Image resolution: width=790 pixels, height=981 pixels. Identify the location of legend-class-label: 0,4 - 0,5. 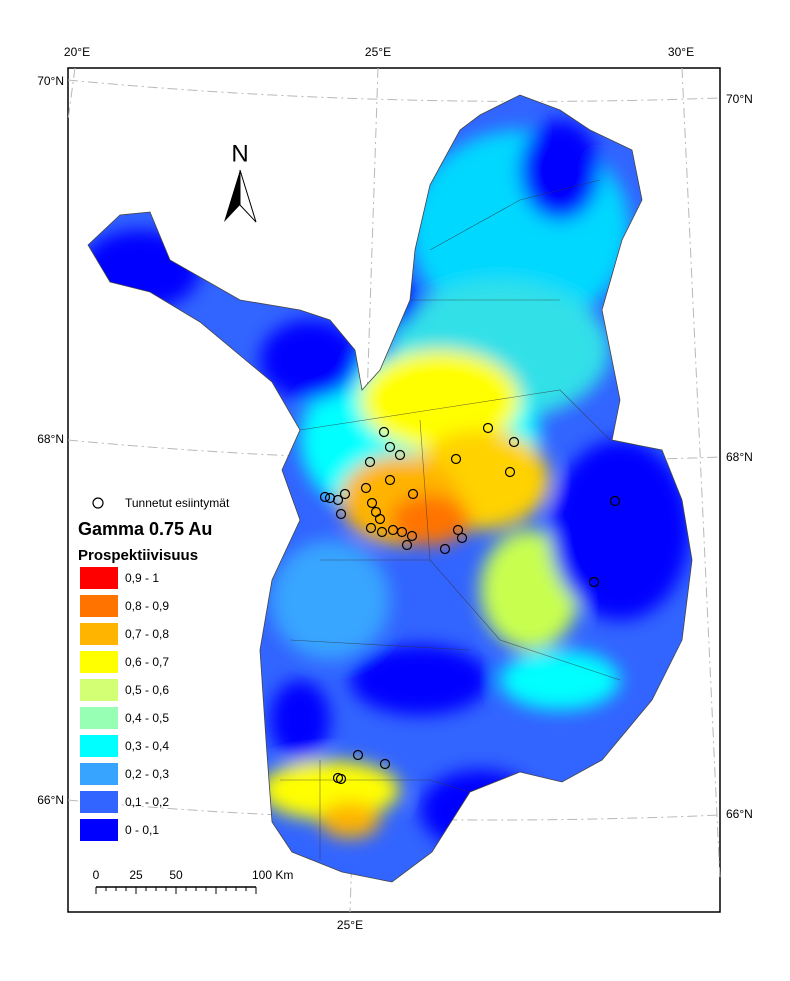
(147, 718).